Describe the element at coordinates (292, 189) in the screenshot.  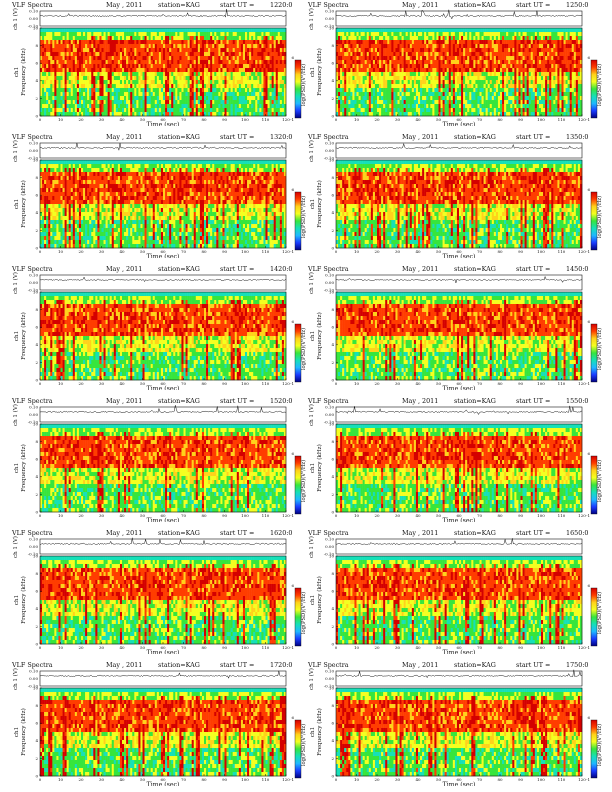
I see `colorbar-top-label: 6` at that location.